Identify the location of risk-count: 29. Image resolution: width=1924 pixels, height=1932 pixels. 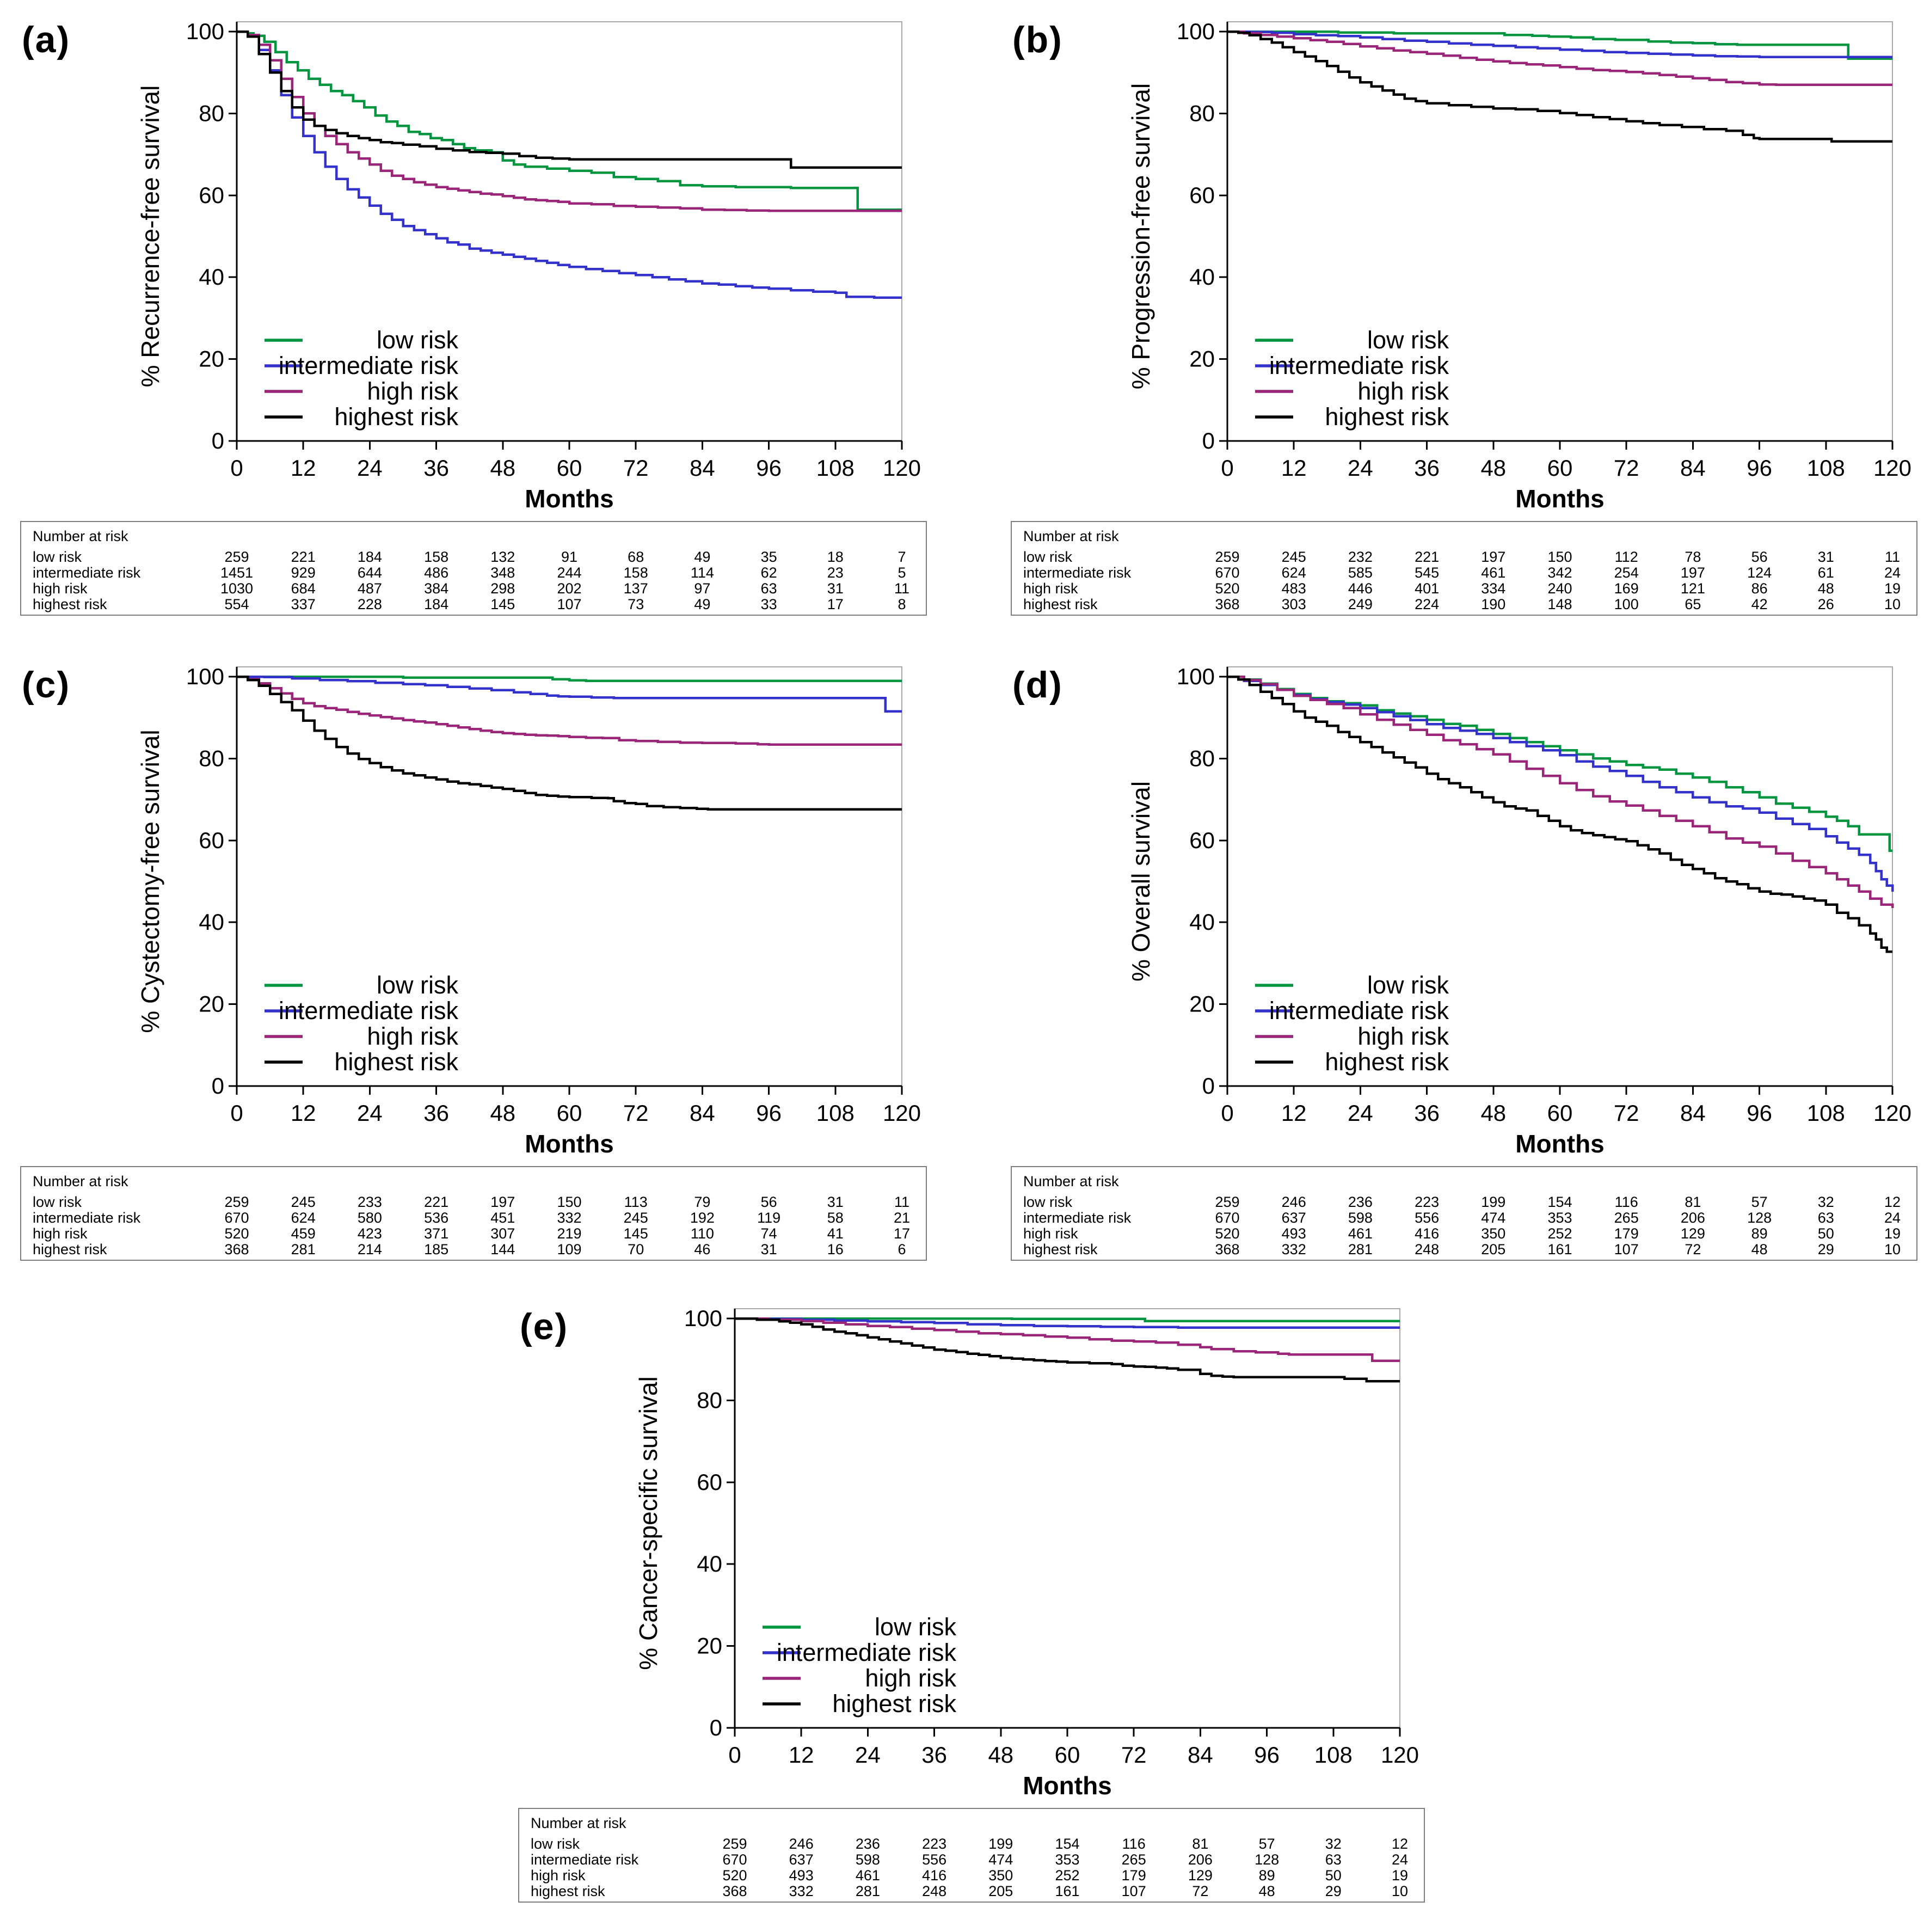
(1826, 1249).